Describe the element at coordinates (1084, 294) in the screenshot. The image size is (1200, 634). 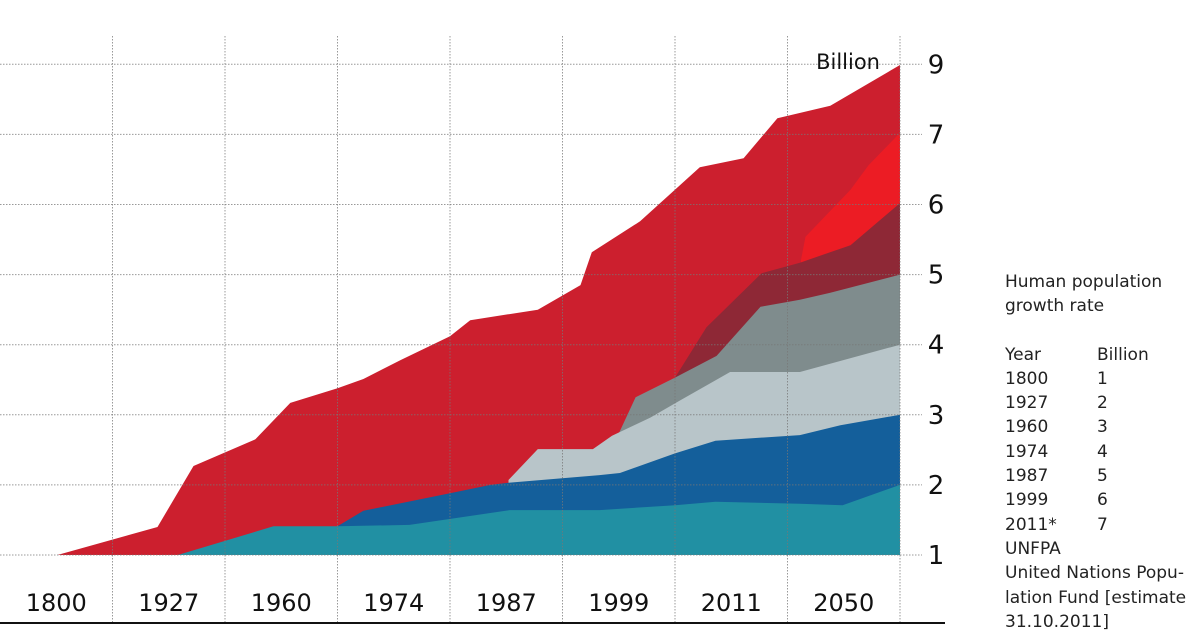
I see `side-panel-title: Human population growth rate` at that location.